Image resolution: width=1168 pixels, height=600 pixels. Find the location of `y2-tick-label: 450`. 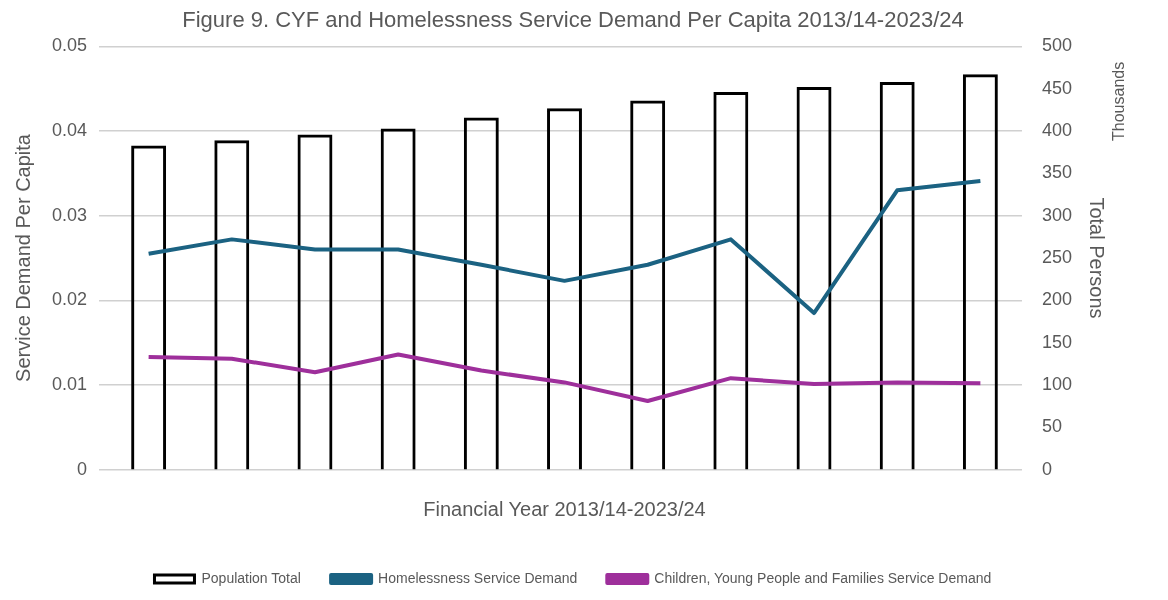

y2-tick-label: 450 is located at coordinates (1057, 87).